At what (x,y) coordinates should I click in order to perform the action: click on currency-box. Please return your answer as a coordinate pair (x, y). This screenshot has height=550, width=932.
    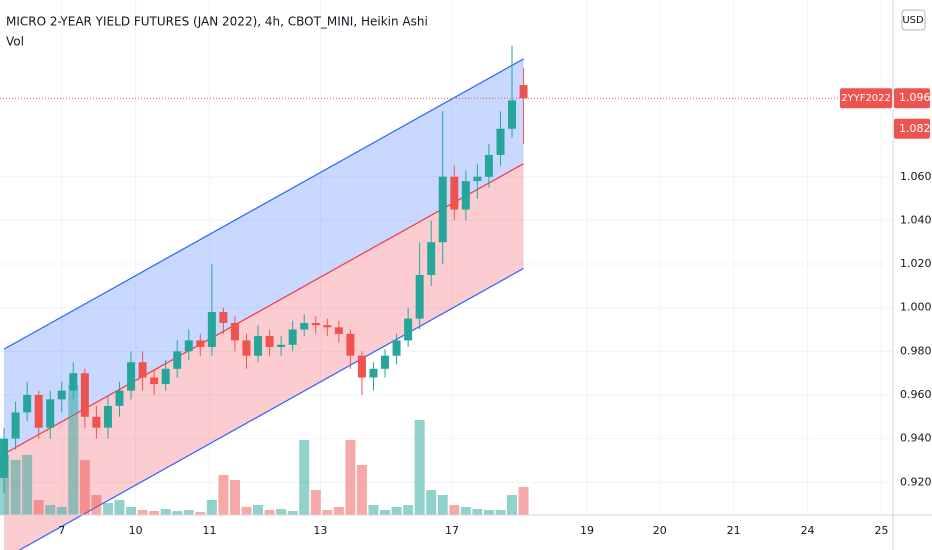
    Looking at the image, I should click on (913, 20).